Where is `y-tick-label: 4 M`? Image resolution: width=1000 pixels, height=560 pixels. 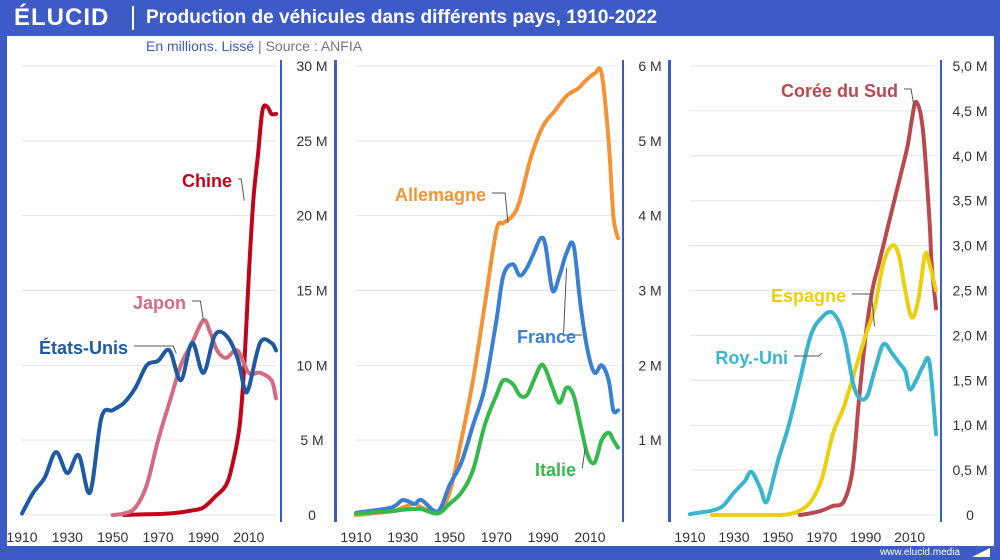
y-tick-label: 4 M is located at coordinates (649, 216).